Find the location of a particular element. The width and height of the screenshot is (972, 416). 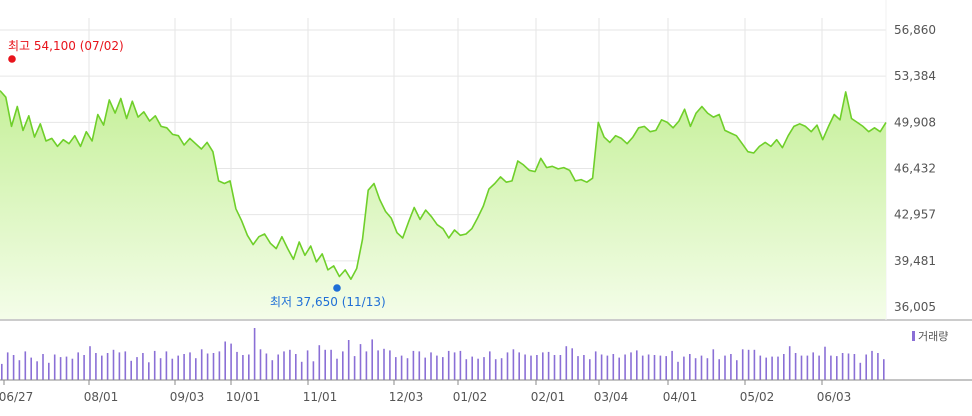

price-tick-label: 56,860 is located at coordinates (915, 30).